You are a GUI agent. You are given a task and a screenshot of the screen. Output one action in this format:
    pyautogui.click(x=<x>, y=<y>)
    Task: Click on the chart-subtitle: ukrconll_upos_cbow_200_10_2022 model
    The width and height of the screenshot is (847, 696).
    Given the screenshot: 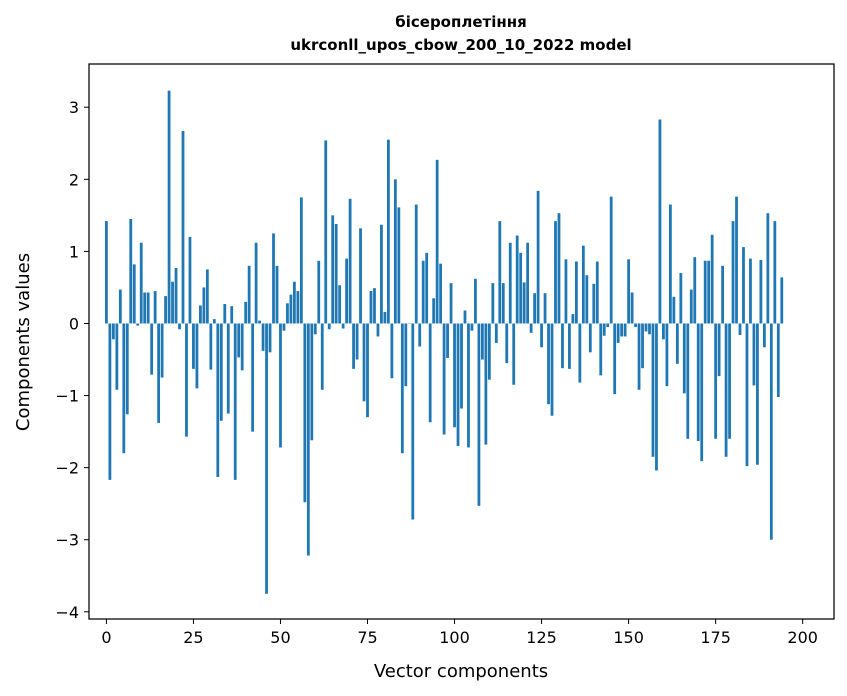 What is the action you would take?
    pyautogui.click(x=460, y=45)
    